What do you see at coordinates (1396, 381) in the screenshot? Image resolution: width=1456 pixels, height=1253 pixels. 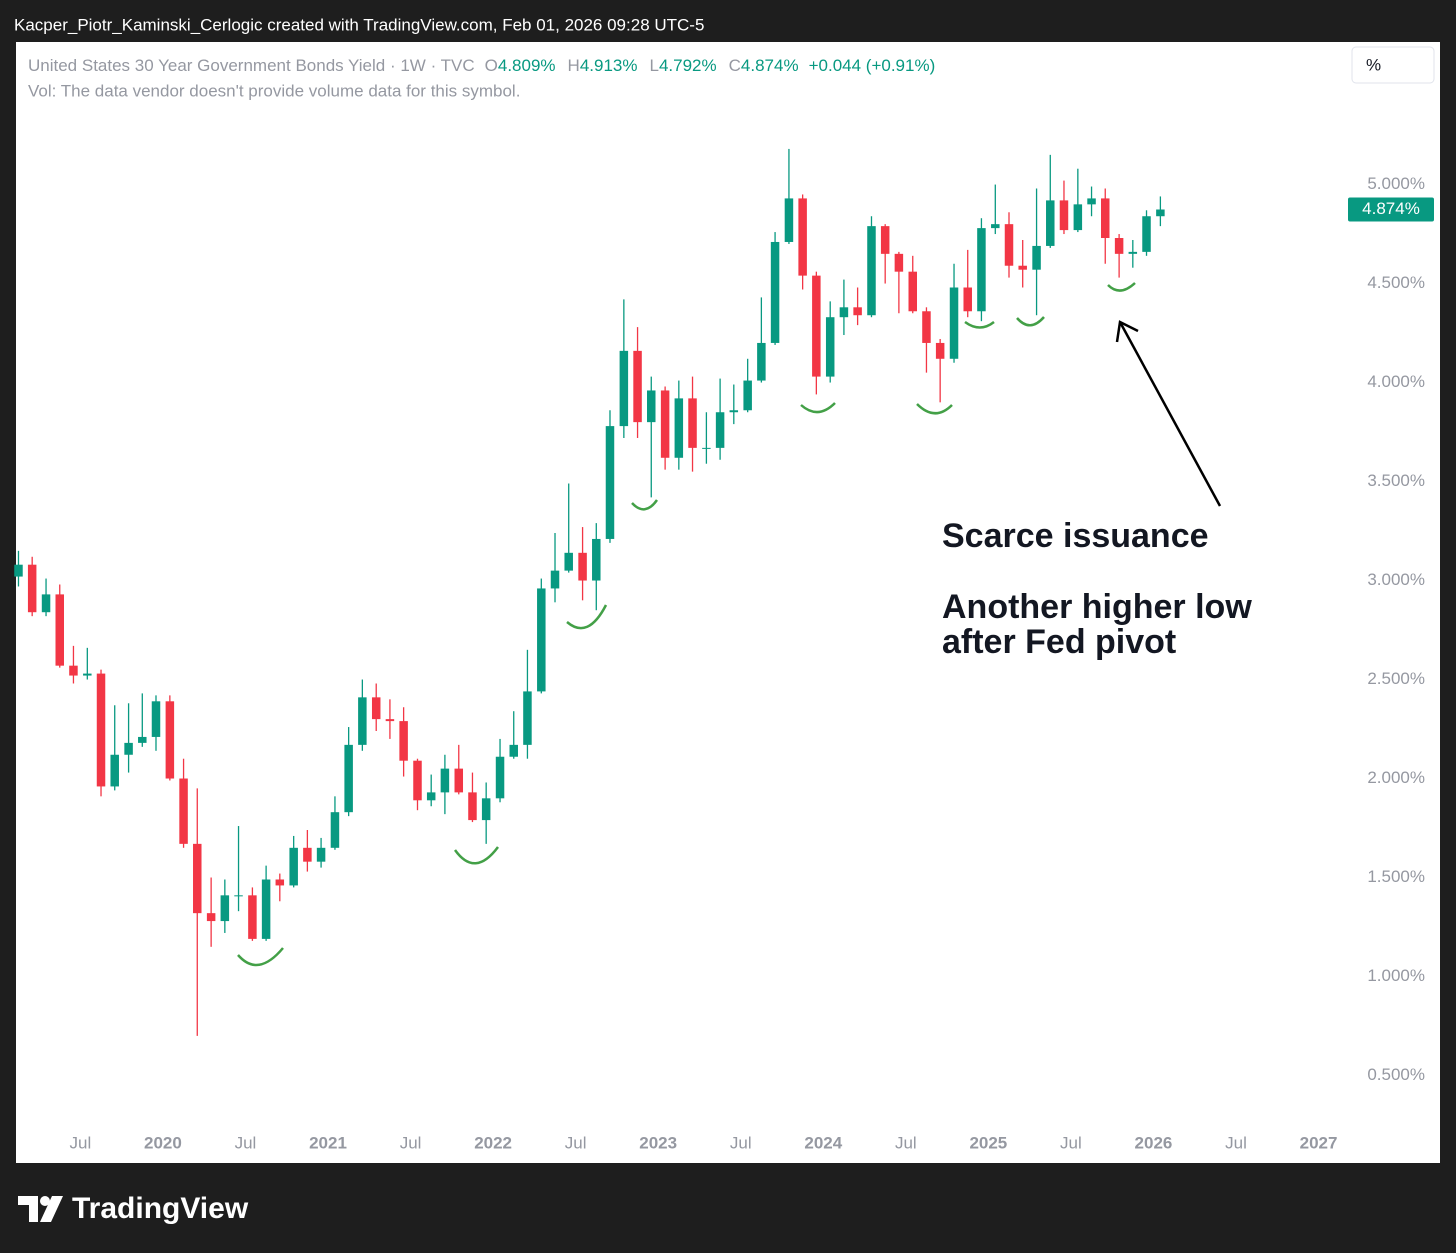 I see `y-tick-label: 4.000%` at bounding box center [1396, 381].